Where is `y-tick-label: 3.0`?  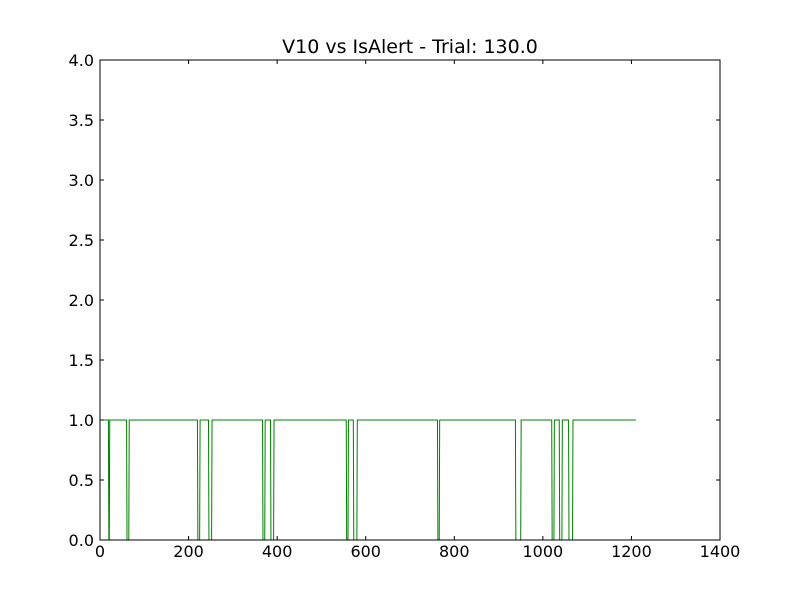
y-tick-label: 3.0 is located at coordinates (81, 180).